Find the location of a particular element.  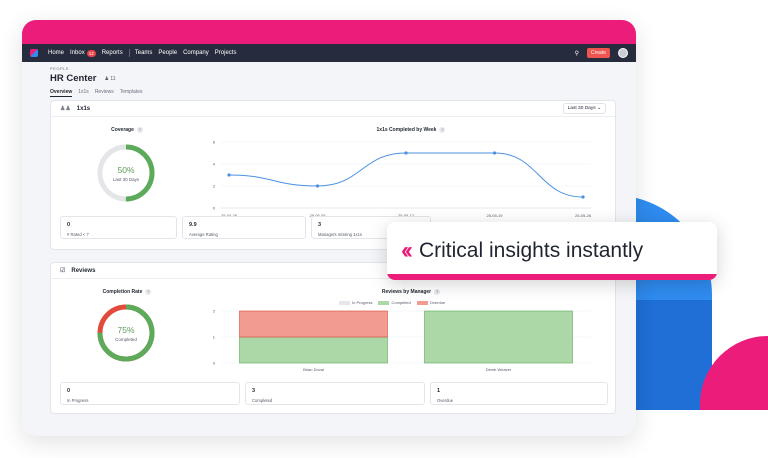

avatar is located at coordinates (623, 53).